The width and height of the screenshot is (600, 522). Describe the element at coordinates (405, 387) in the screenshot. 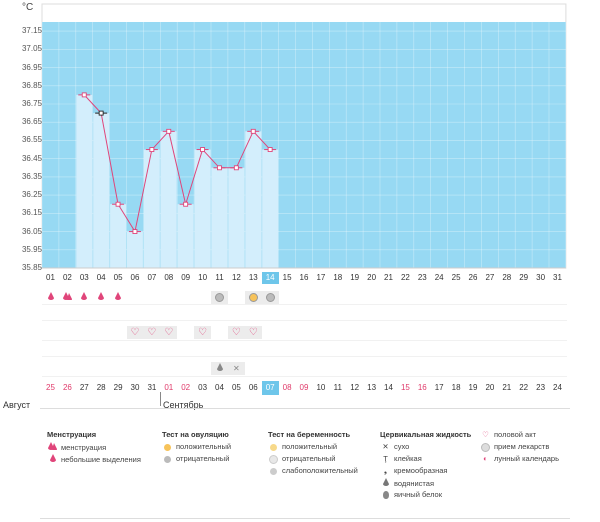

I see `date-cell: 15` at that location.